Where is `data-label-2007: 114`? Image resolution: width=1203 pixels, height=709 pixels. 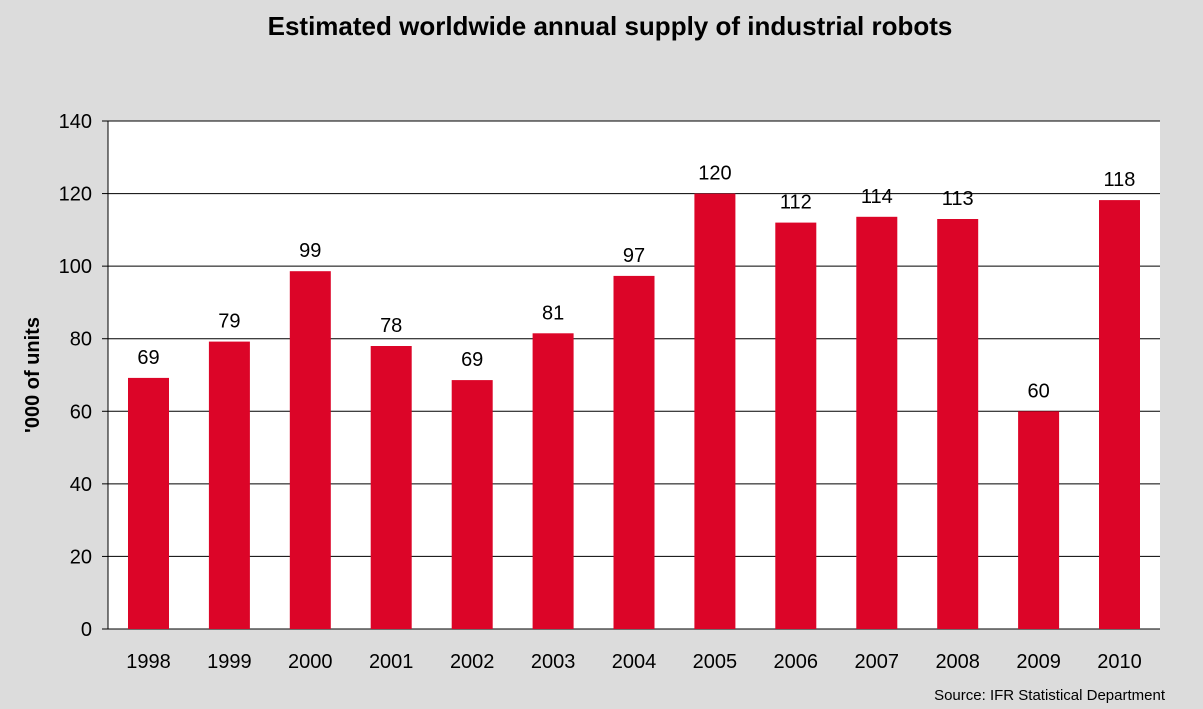
data-label-2007: 114 is located at coordinates (877, 197).